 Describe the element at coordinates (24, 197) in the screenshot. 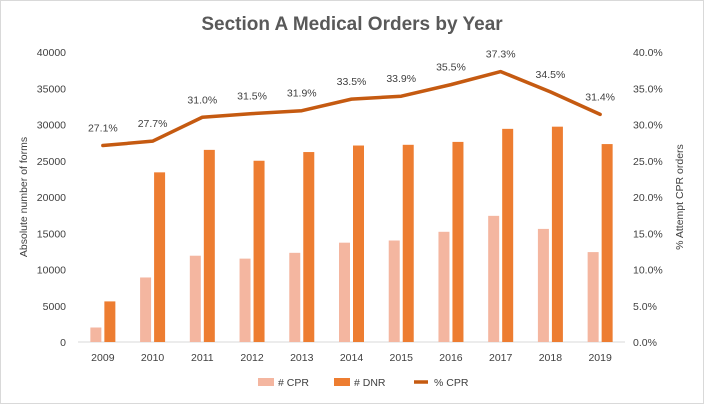

I see `y-axis-title: Absolute number of forms` at that location.